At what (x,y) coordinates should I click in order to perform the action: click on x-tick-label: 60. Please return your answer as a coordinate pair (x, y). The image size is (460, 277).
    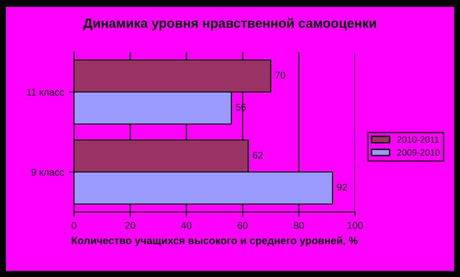
    Looking at the image, I should click on (243, 225).